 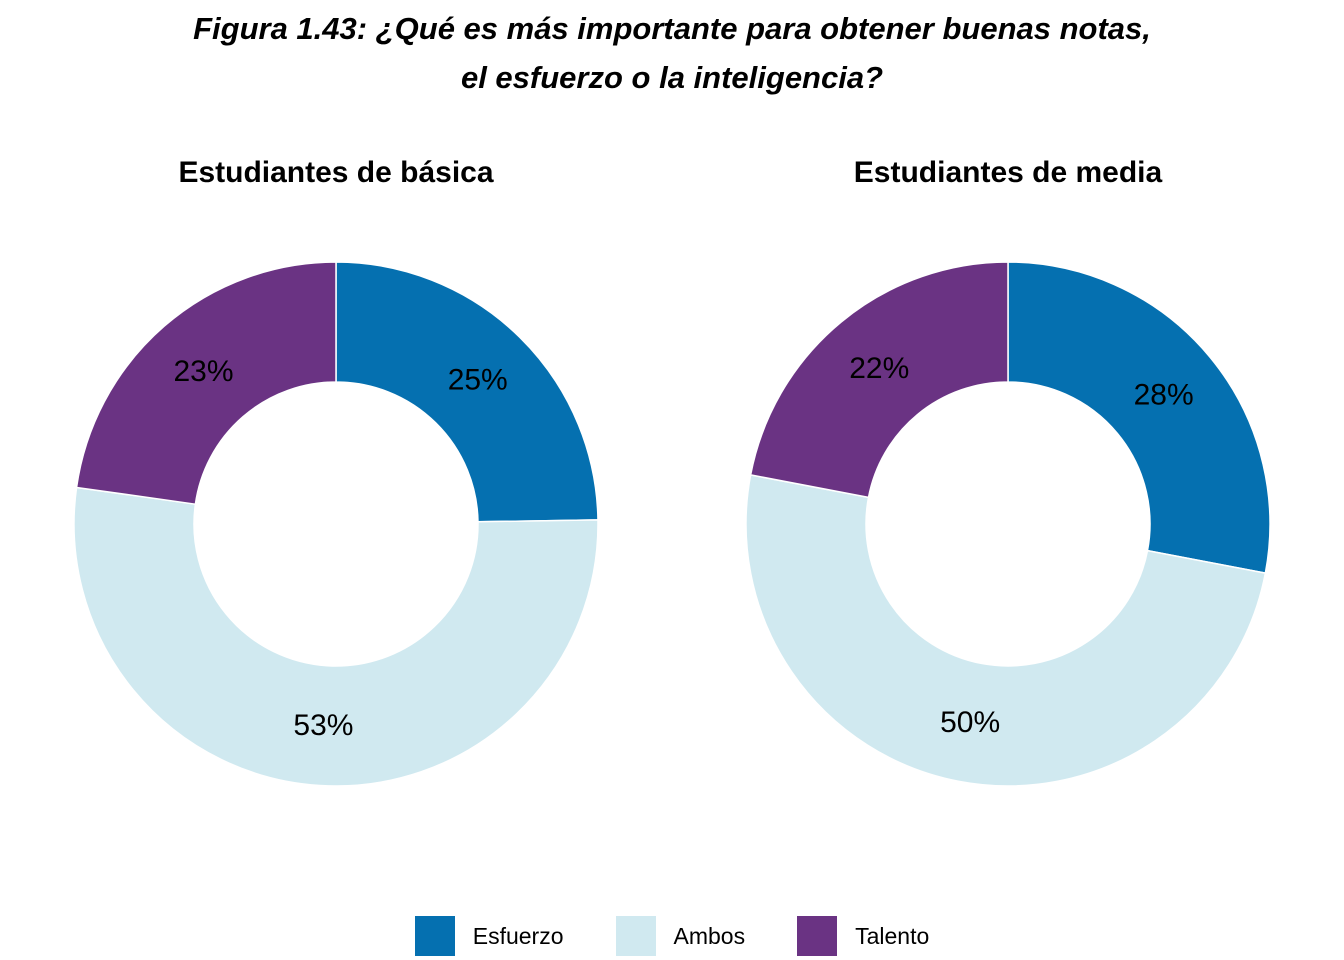 What do you see at coordinates (817, 936) in the screenshot?
I see `legend-key-talento` at bounding box center [817, 936].